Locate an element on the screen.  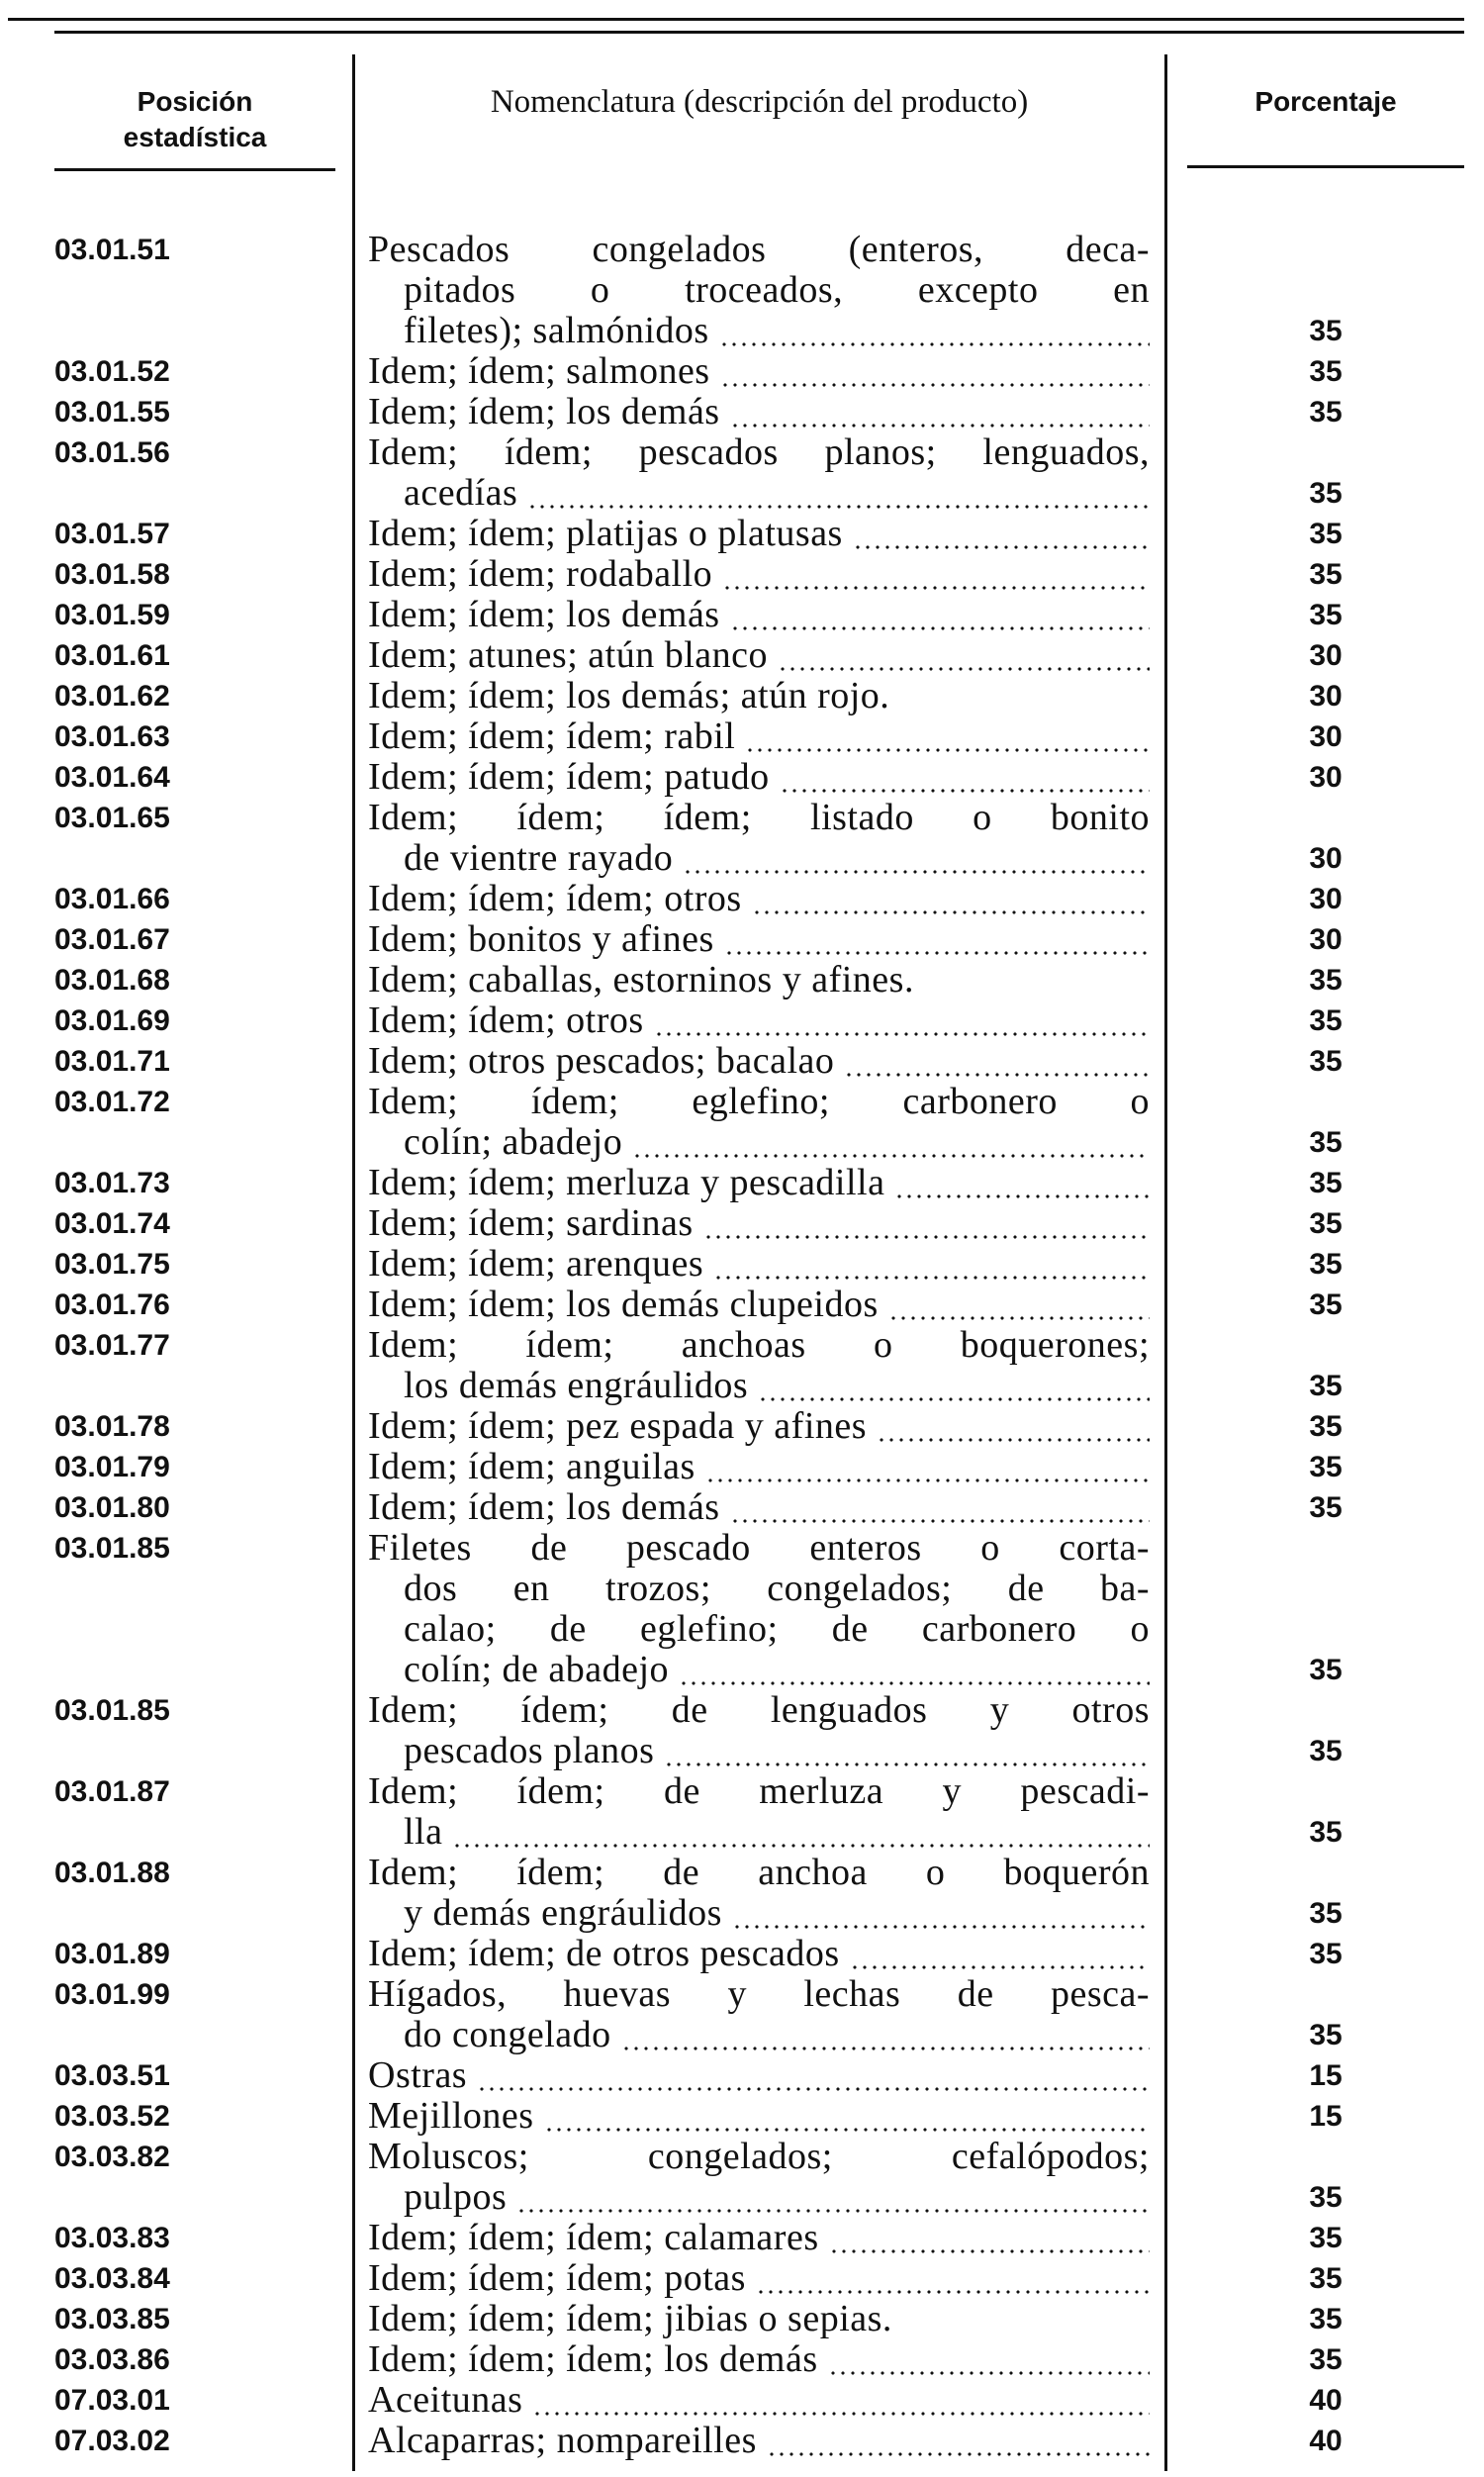
description-line: de vientre rayado is located at coordinates (777, 859).